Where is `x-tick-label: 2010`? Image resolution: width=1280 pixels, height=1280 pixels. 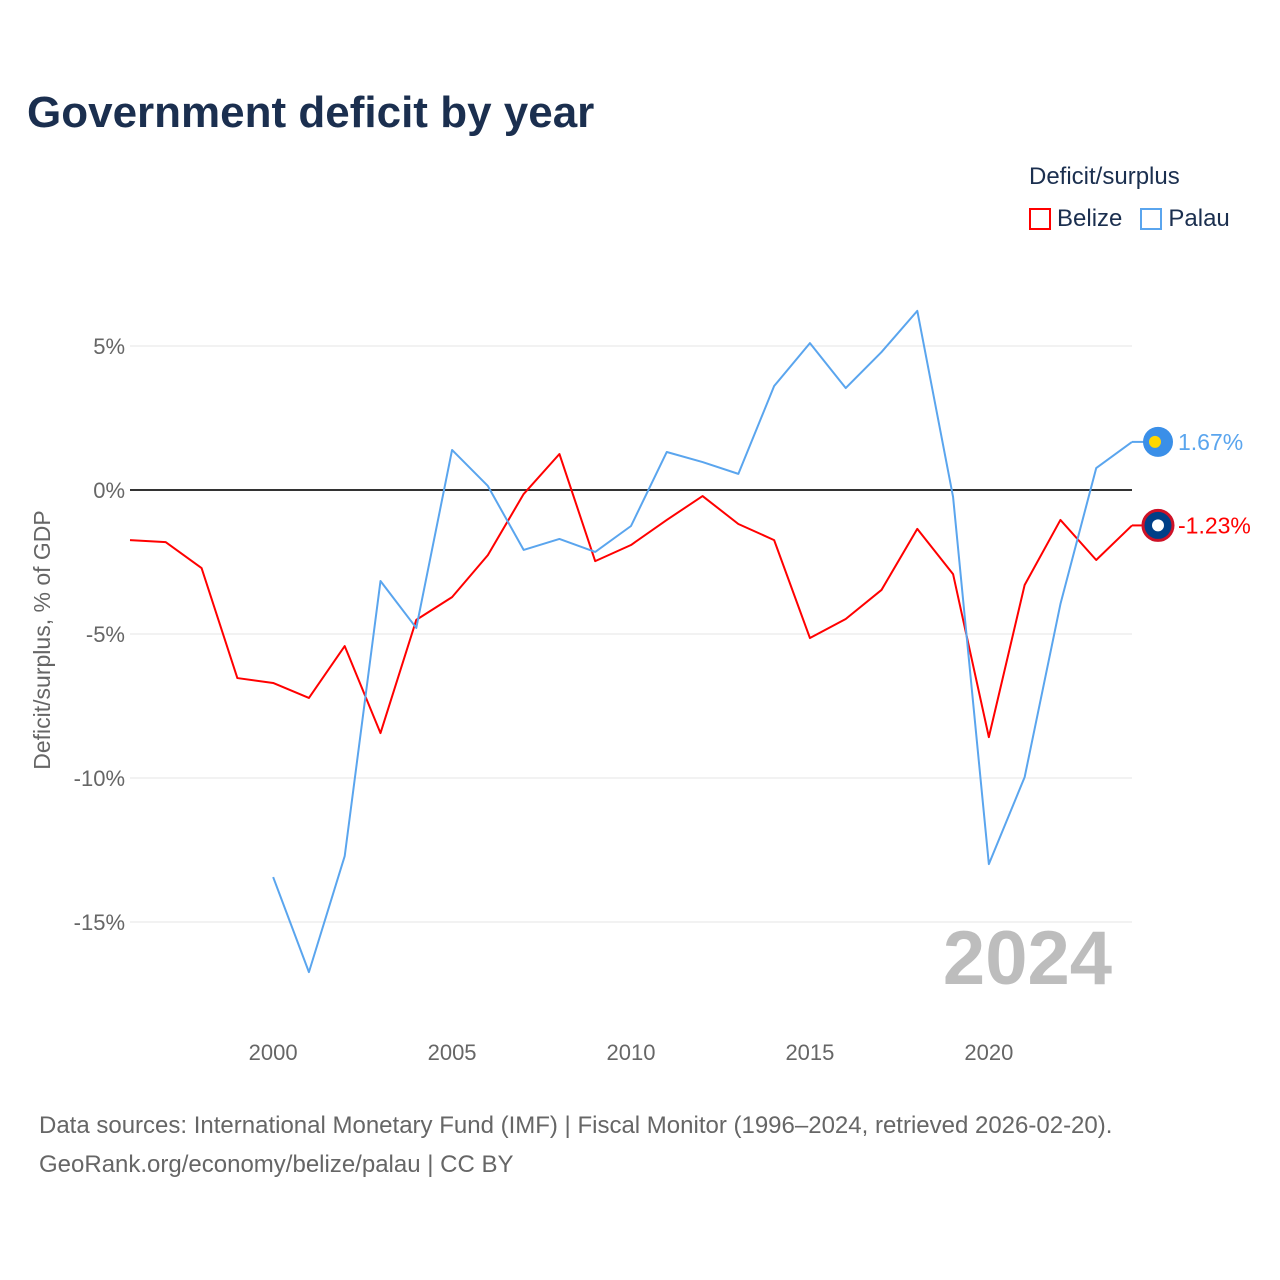 x-tick-label: 2010 is located at coordinates (631, 1052).